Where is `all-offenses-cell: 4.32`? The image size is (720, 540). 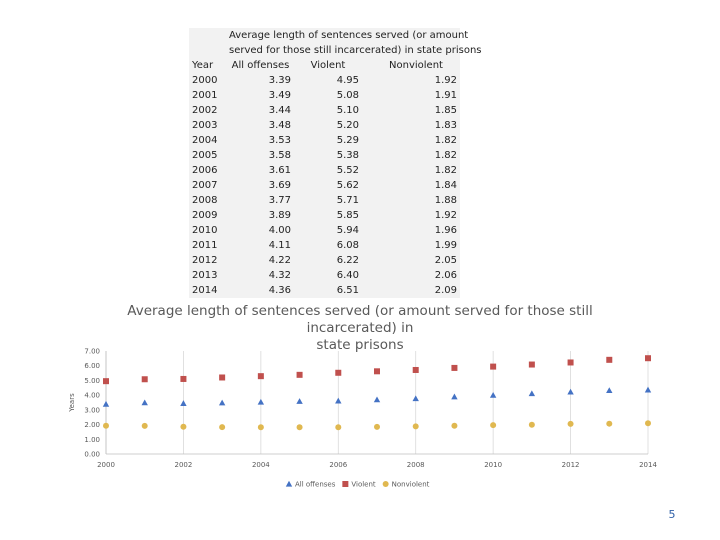 all-offenses-cell: 4.32 is located at coordinates (279, 275).